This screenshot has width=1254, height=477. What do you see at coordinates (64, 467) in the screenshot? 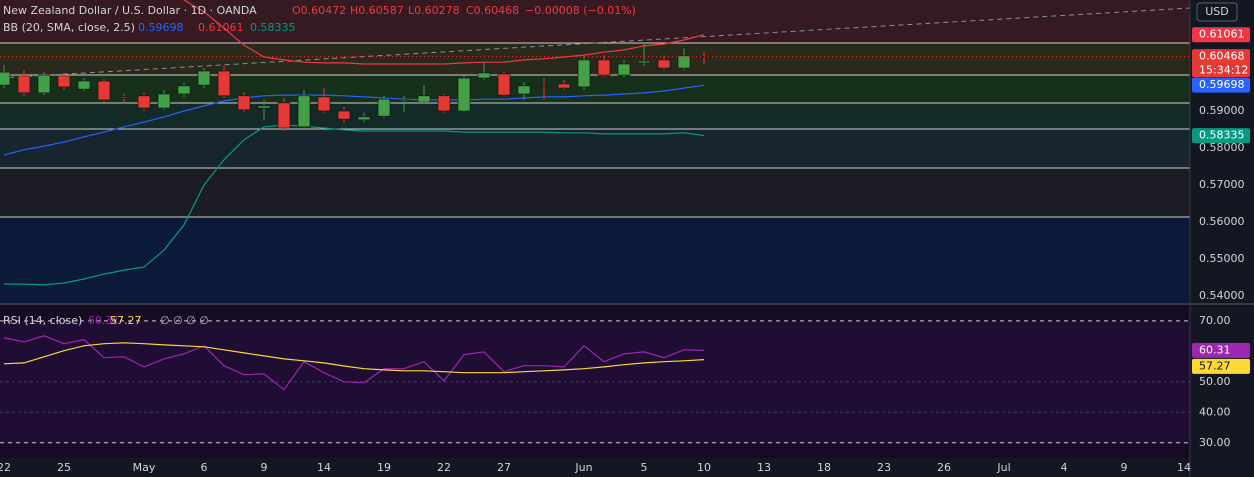
I see `x-tick-label: 25` at bounding box center [64, 467].